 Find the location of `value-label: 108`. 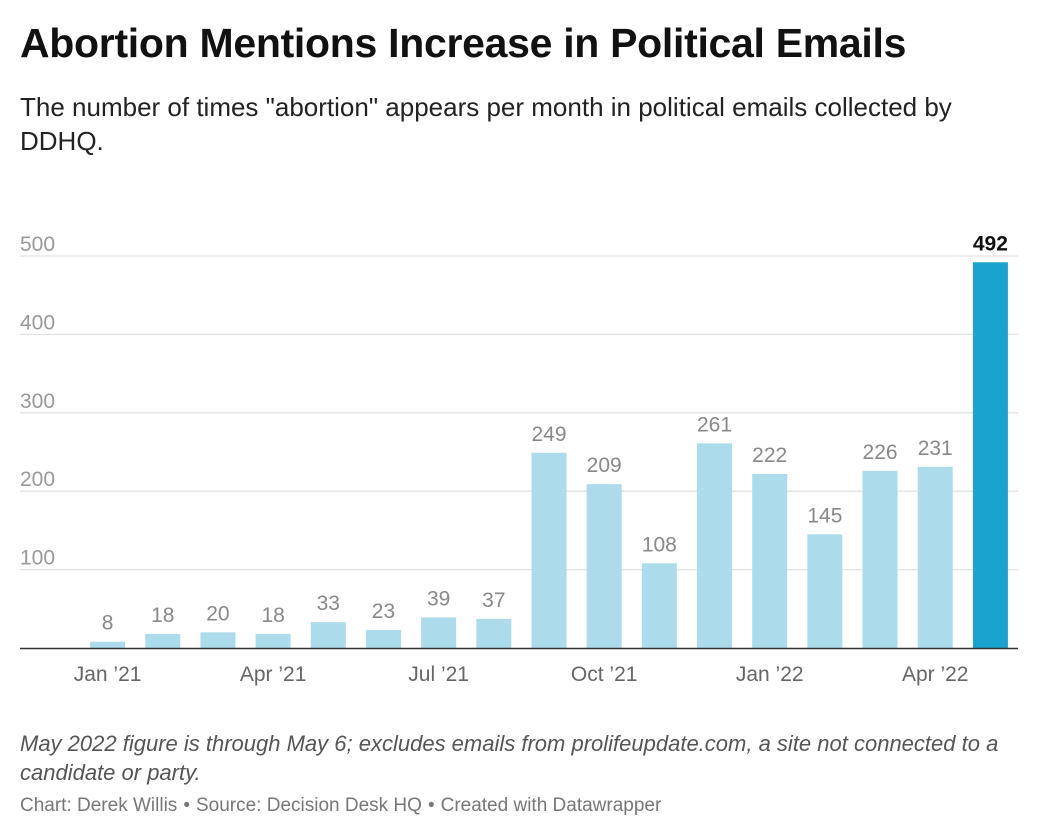

value-label: 108 is located at coordinates (659, 544).